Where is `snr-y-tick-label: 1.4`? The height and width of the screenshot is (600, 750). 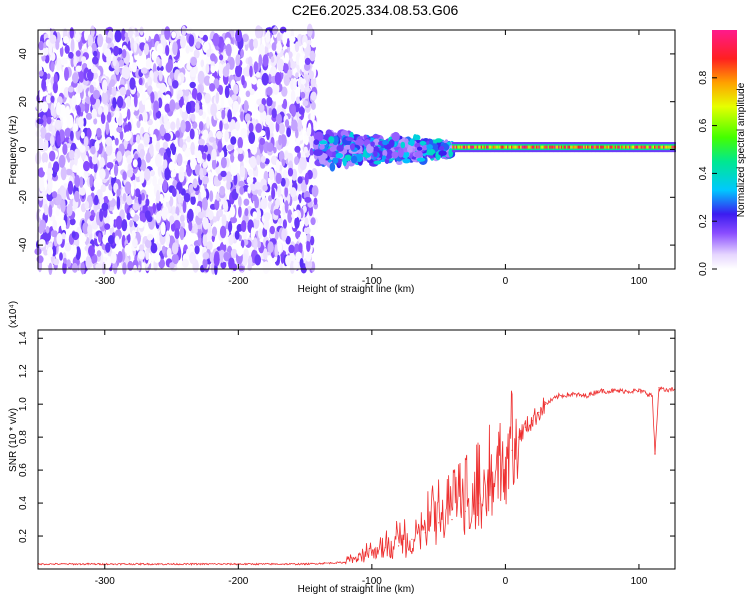
snr-y-tick-label: 1.4 is located at coordinates (23, 338).